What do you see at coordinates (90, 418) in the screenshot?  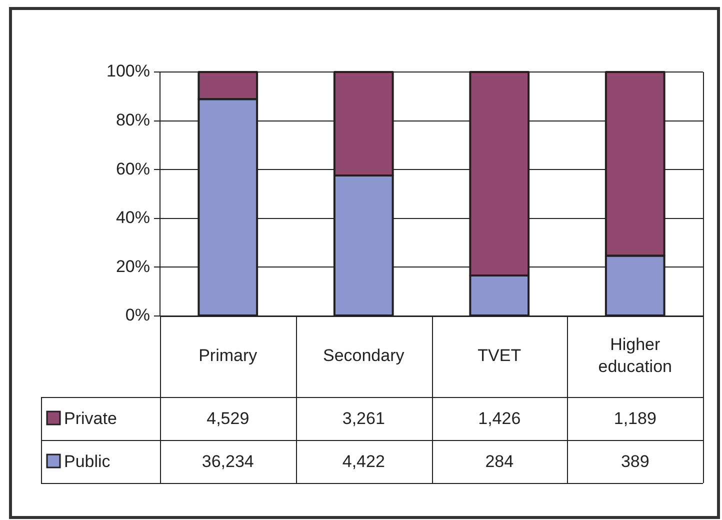 I see `legend-label: Private` at bounding box center [90, 418].